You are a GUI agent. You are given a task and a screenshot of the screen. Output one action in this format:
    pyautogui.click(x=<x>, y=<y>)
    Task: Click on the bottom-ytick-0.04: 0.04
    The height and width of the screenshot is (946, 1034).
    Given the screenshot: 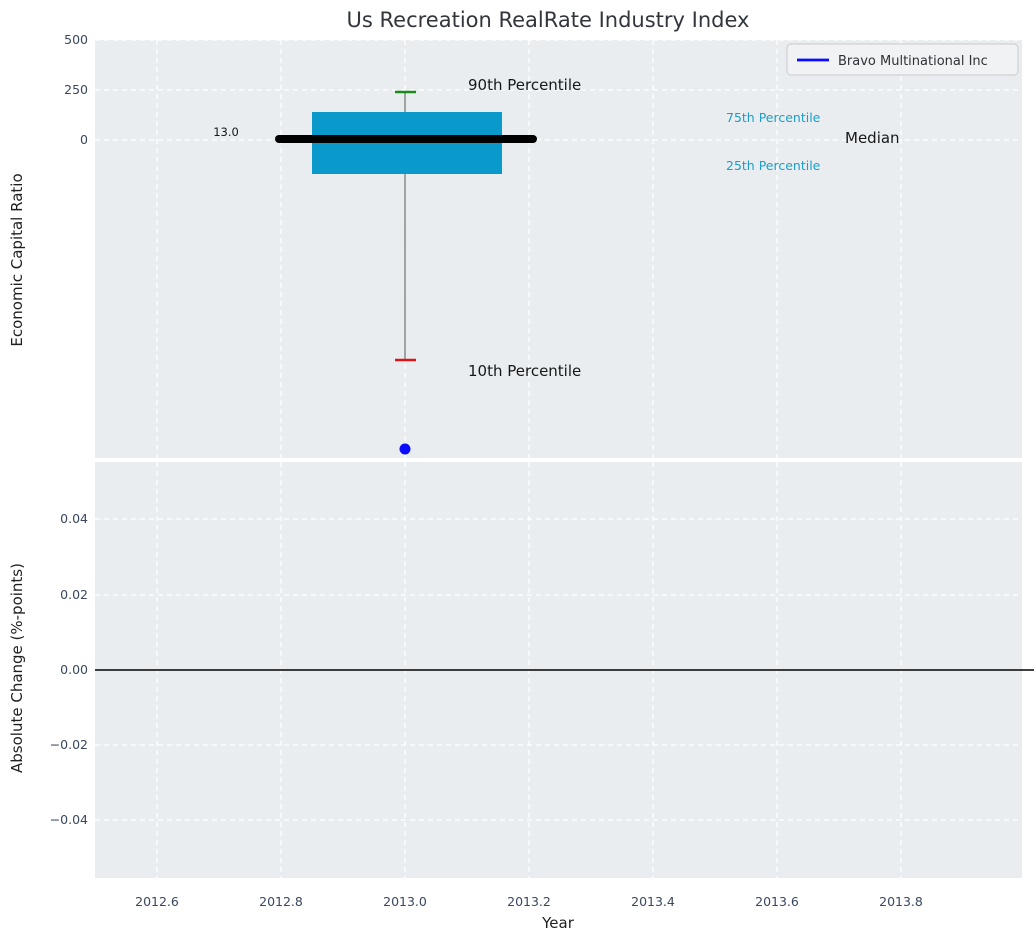 What is the action you would take?
    pyautogui.click(x=74, y=518)
    